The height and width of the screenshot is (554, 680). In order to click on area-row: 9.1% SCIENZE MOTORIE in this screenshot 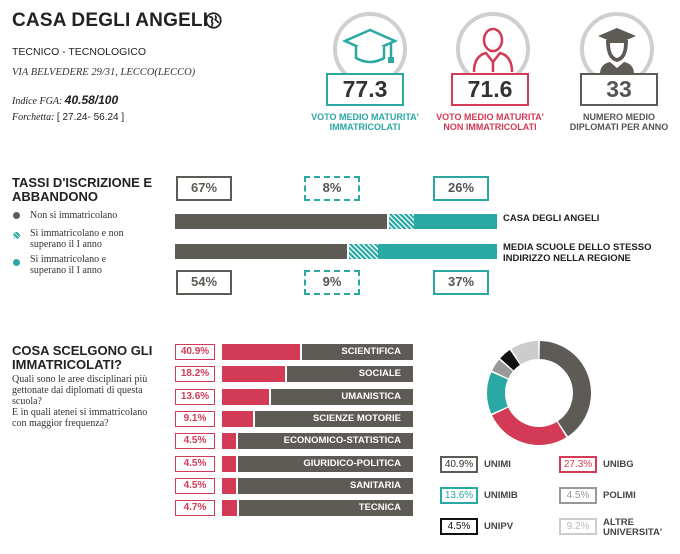, I will do `click(295, 418)`.